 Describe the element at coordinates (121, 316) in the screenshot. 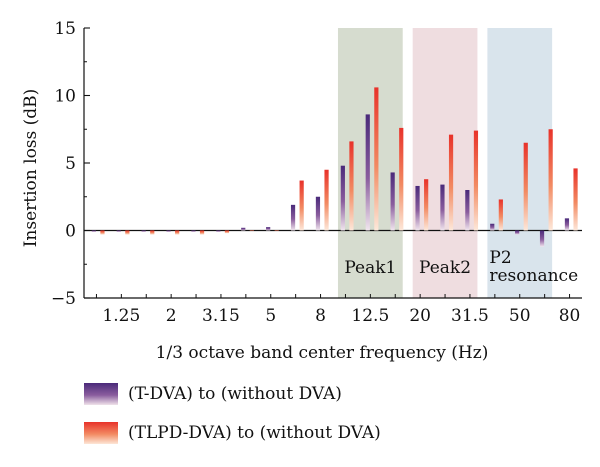

I see `x-tick-label-0: 1.25` at that location.